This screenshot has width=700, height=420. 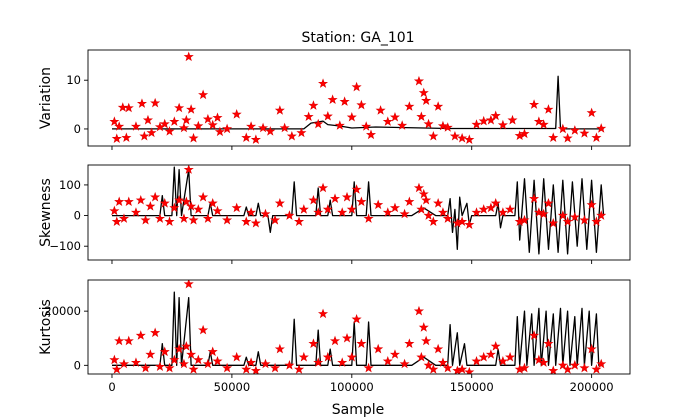 What do you see at coordinates (111, 387) in the screenshot?
I see `x-tick-label: 0` at bounding box center [111, 387].